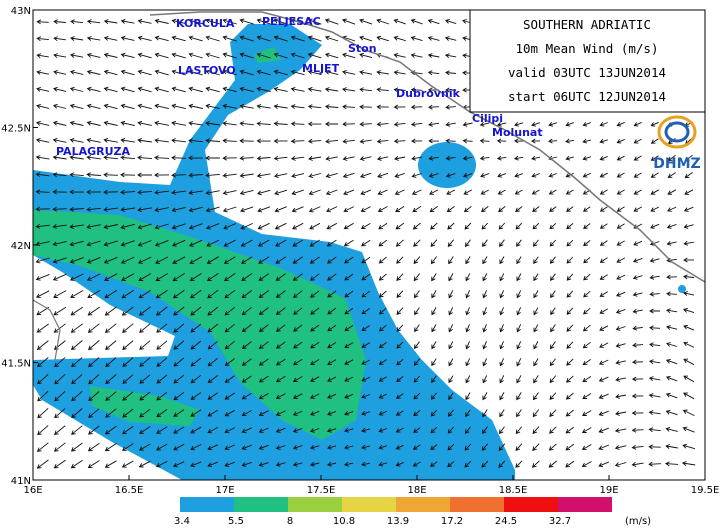  Describe the element at coordinates (608, 490) in the screenshot. I see `x-tick-label: 19E` at that location.